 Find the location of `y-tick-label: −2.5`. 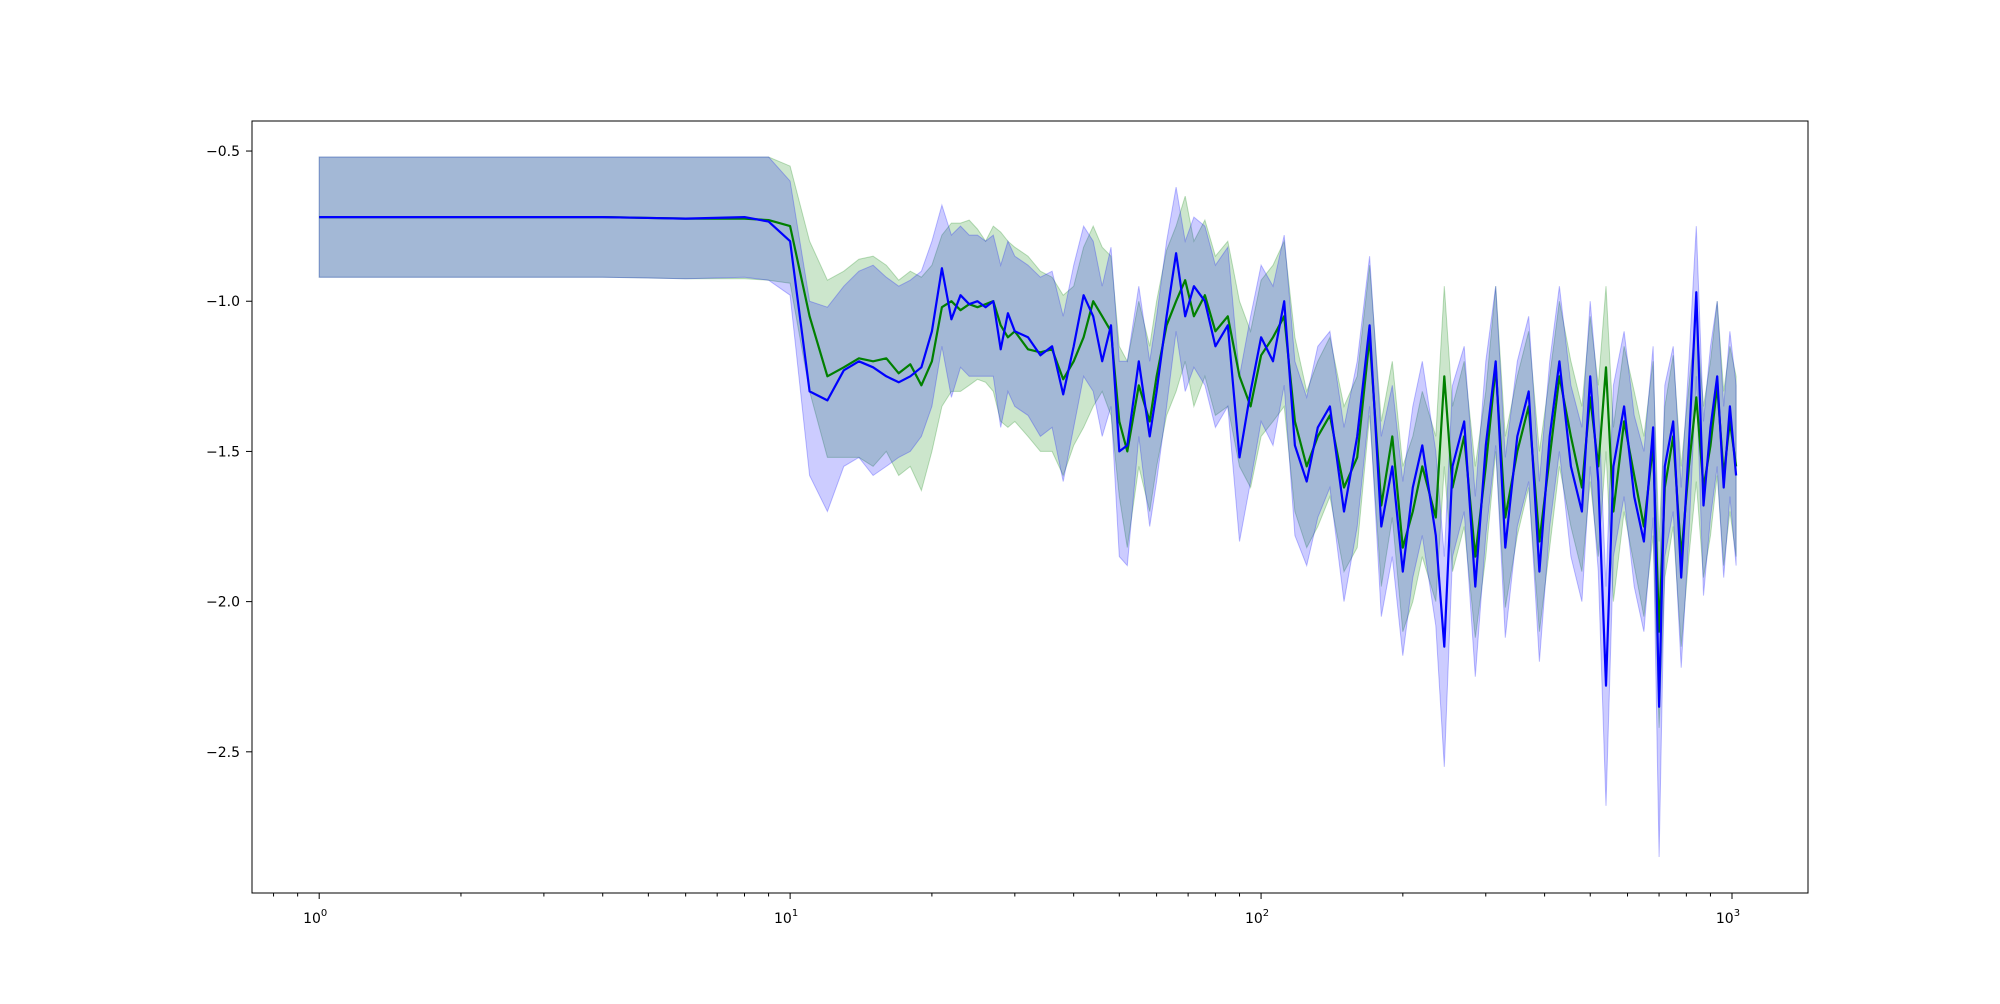

y-tick-label: −2.5 is located at coordinates (223, 753).